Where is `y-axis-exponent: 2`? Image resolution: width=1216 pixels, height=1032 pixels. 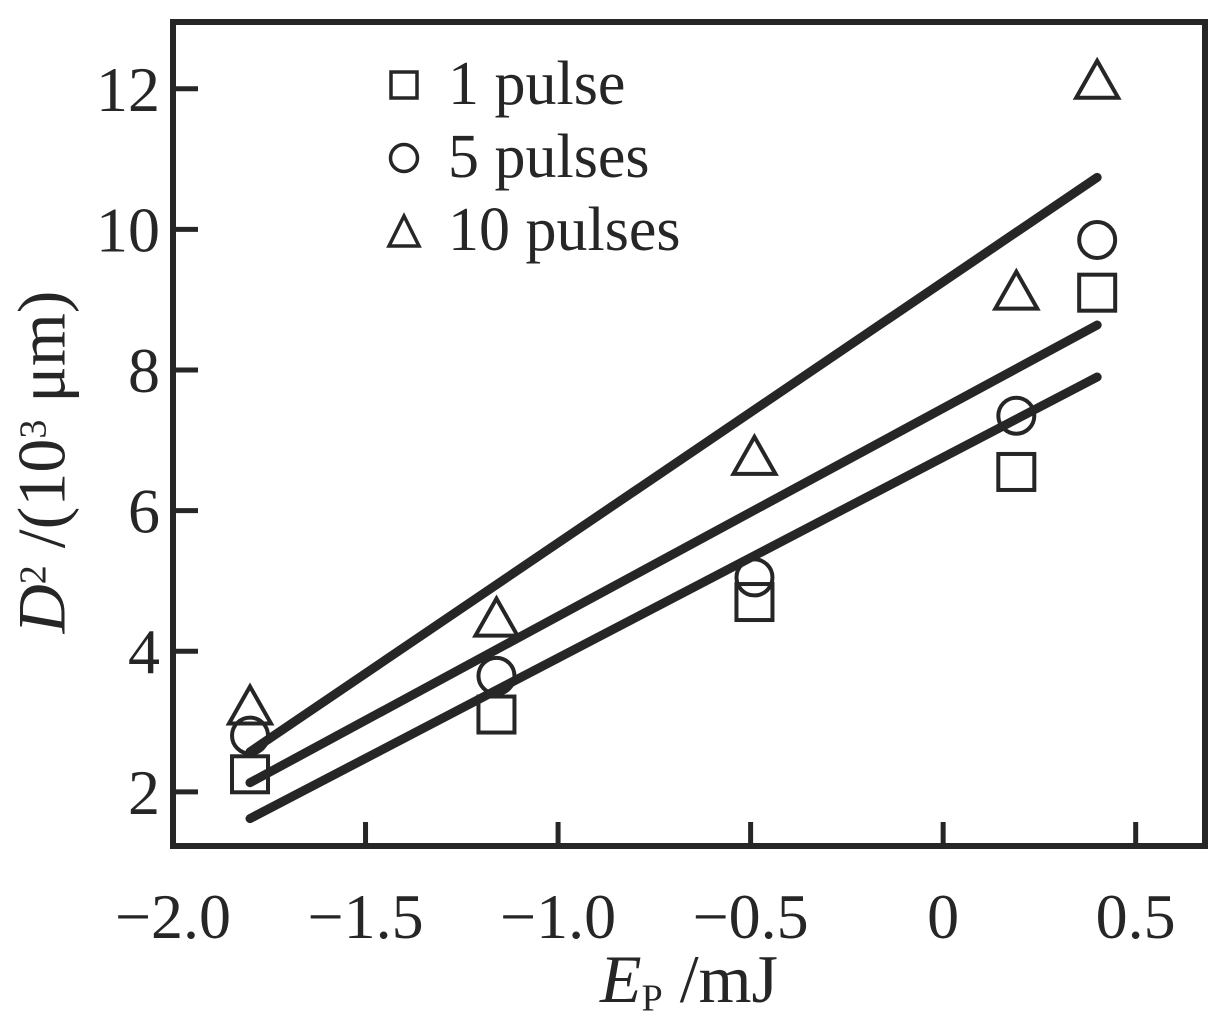
y-axis-exponent: 2 is located at coordinates (33, 575).